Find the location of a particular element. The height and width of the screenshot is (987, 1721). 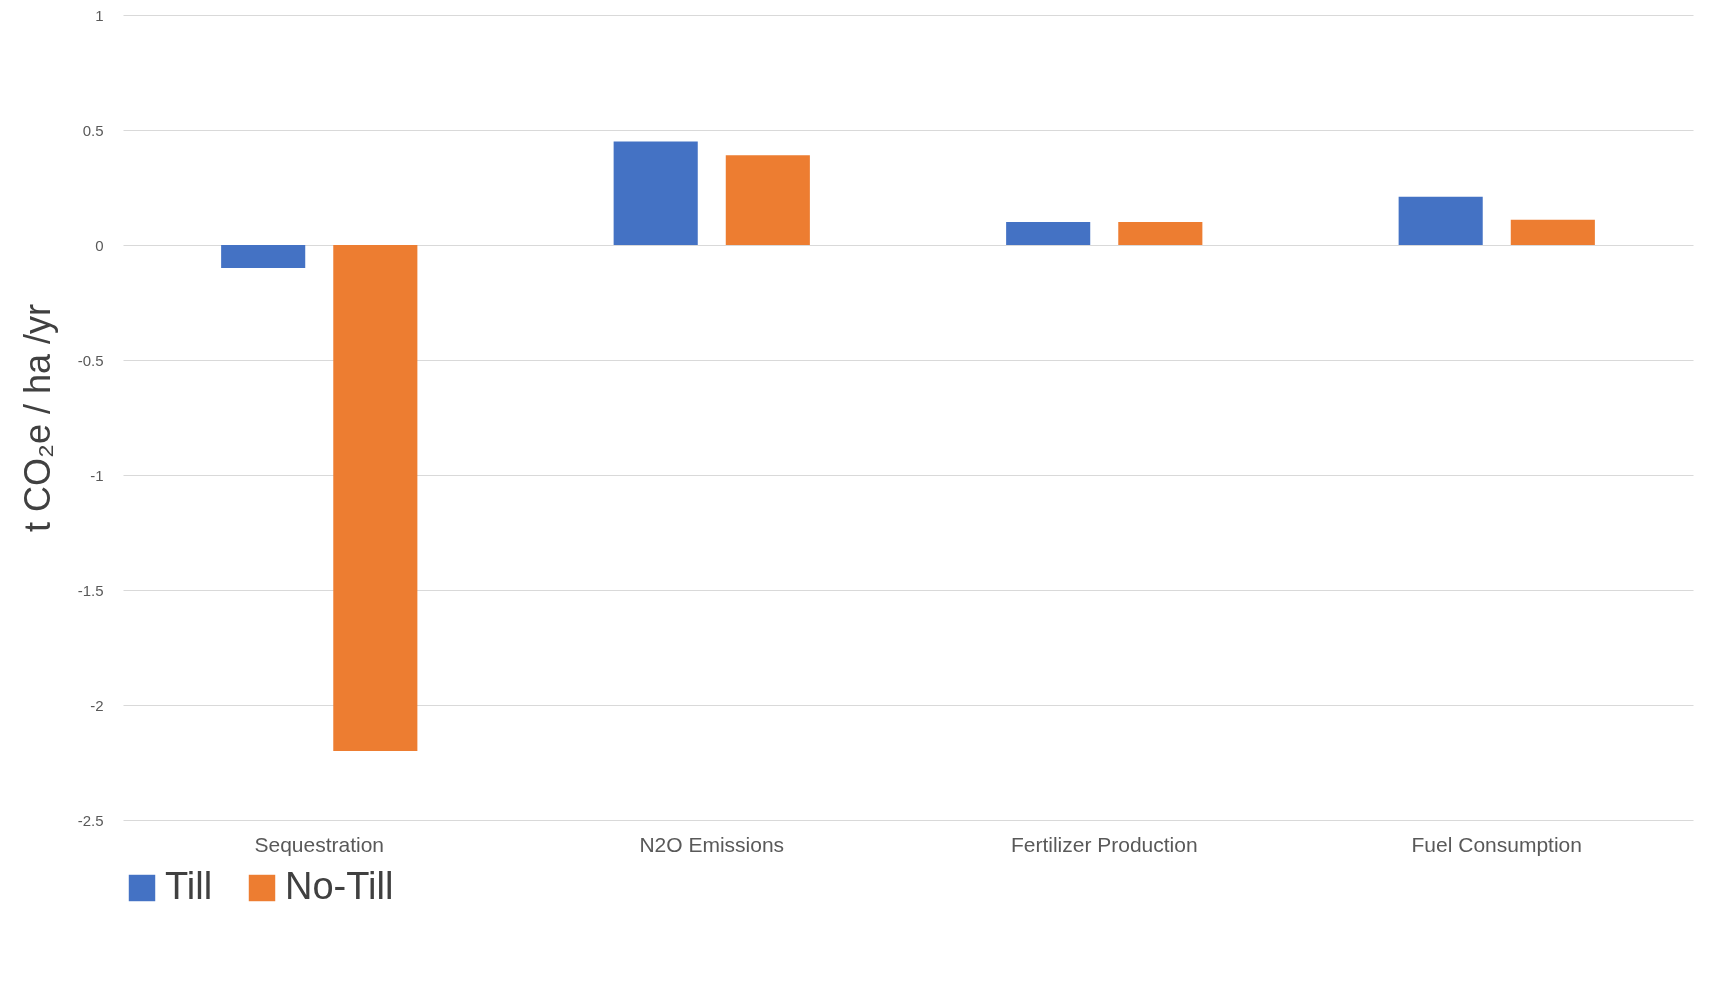

y-axis-title: t CO₂e / ha /yr is located at coordinates (37, 418).